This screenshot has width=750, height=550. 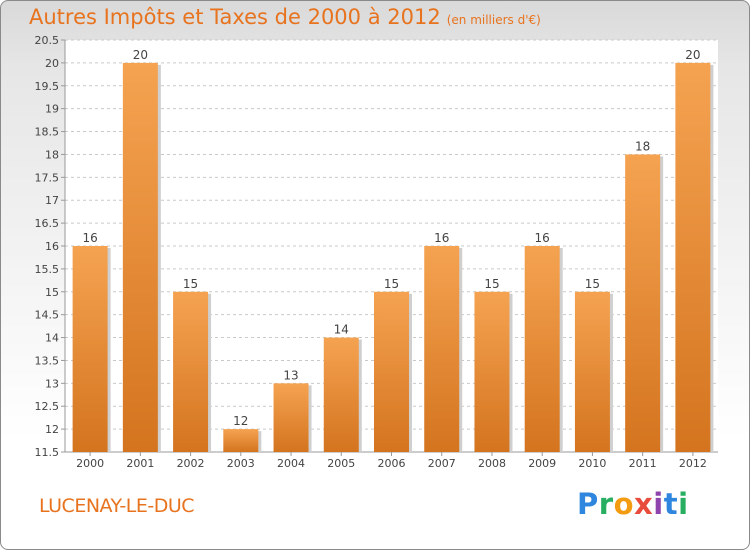 I want to click on y-tick-label: 12.5, so click(x=47, y=406).